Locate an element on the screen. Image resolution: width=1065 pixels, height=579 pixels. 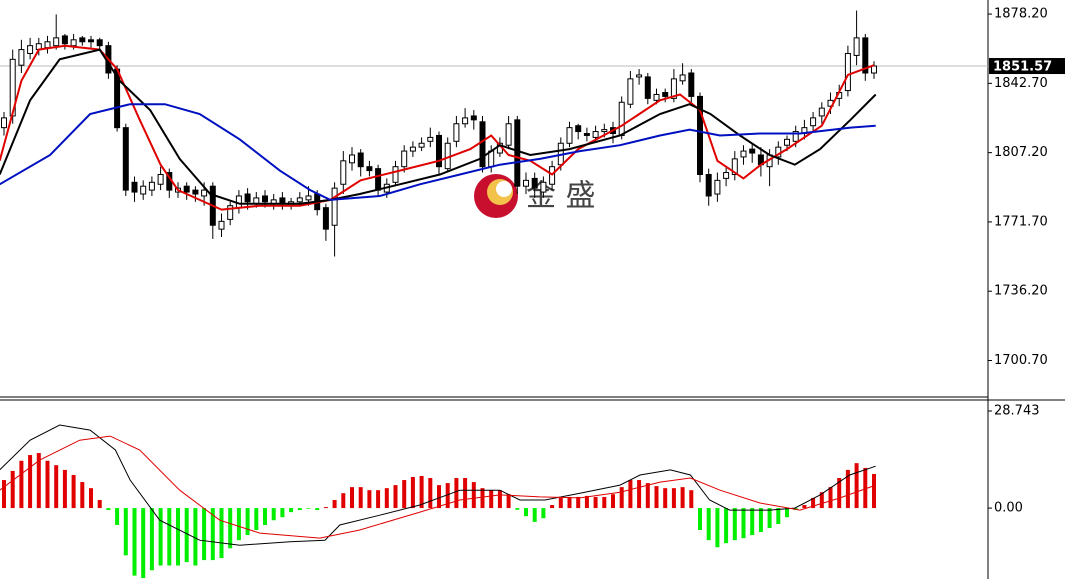
last-price-label: 1851.57 is located at coordinates (1022, 67).